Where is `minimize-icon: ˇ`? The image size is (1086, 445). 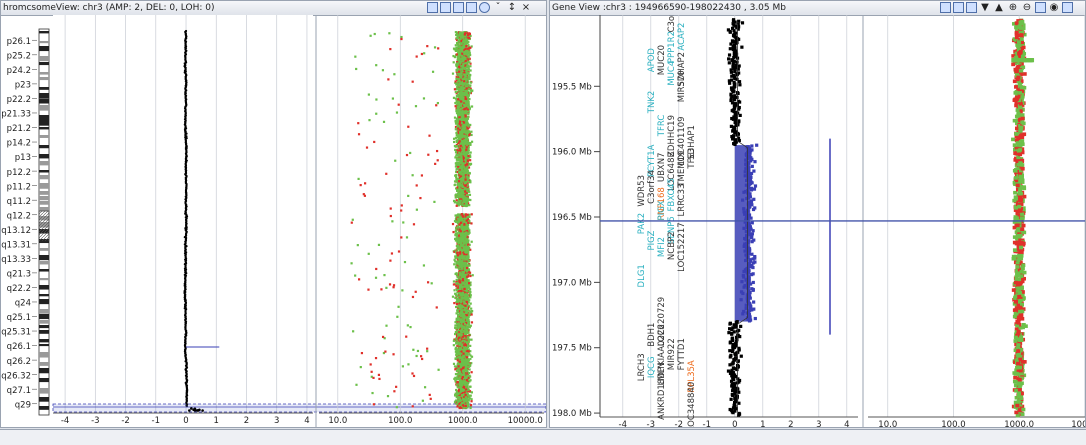
minimize-icon: ˇ is located at coordinates (498, 7).